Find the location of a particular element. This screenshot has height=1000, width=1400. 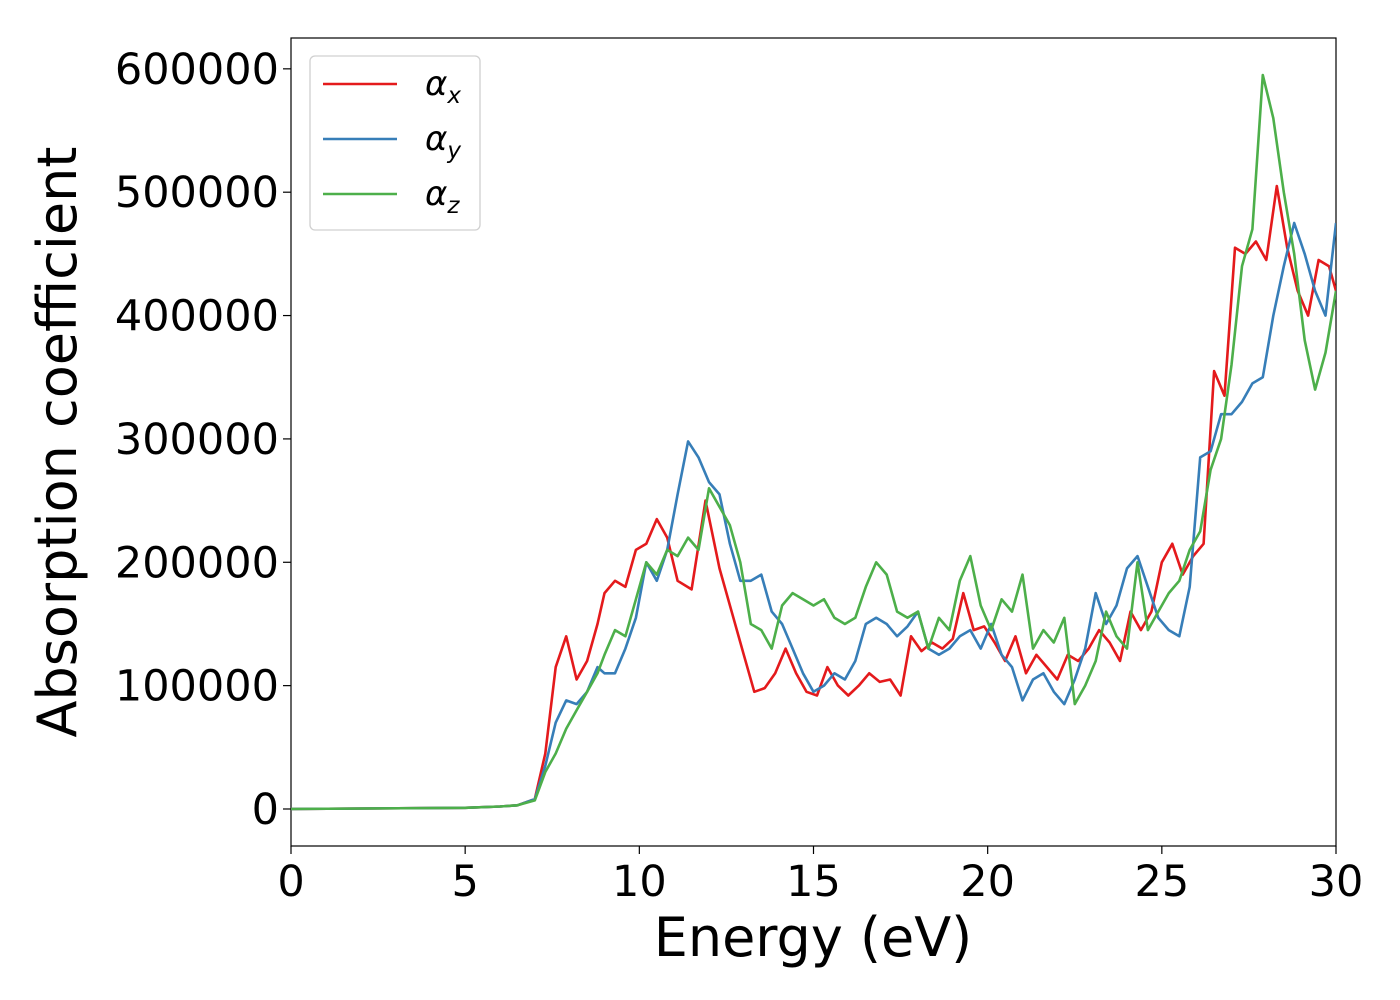

x-tick-label: 0 is located at coordinates (290, 882).